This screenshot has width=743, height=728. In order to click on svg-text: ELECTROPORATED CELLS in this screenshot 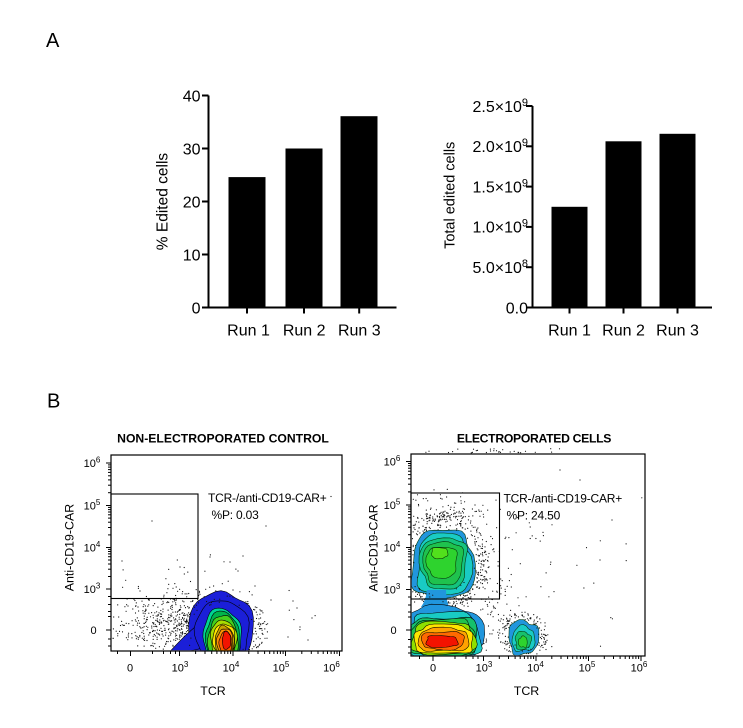, I will do `click(534, 439)`.